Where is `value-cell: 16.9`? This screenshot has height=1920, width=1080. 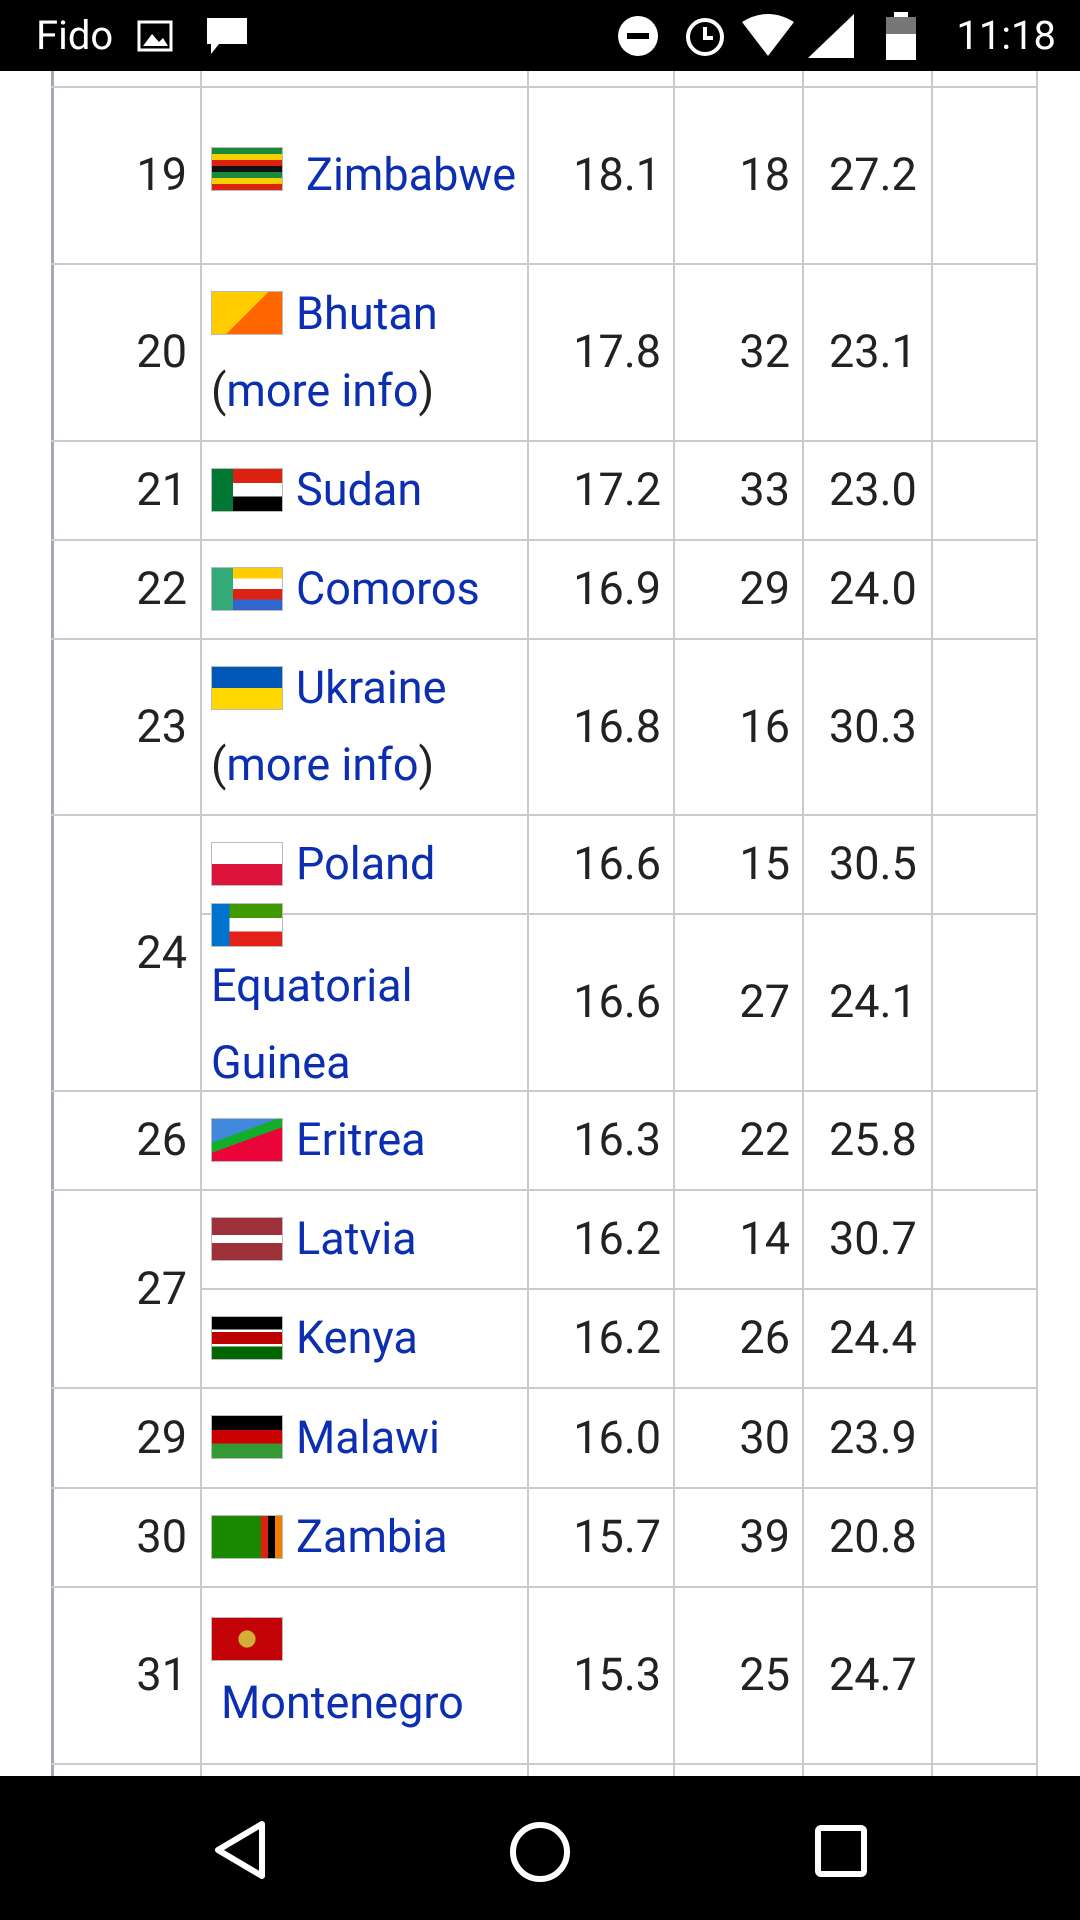
value-cell: 16.9 is located at coordinates (617, 588).